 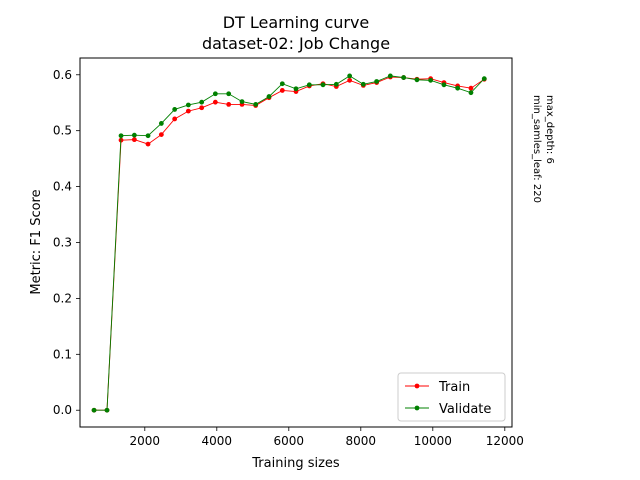 What do you see at coordinates (465, 409) in the screenshot?
I see `legend-label-validate: Validate` at bounding box center [465, 409].